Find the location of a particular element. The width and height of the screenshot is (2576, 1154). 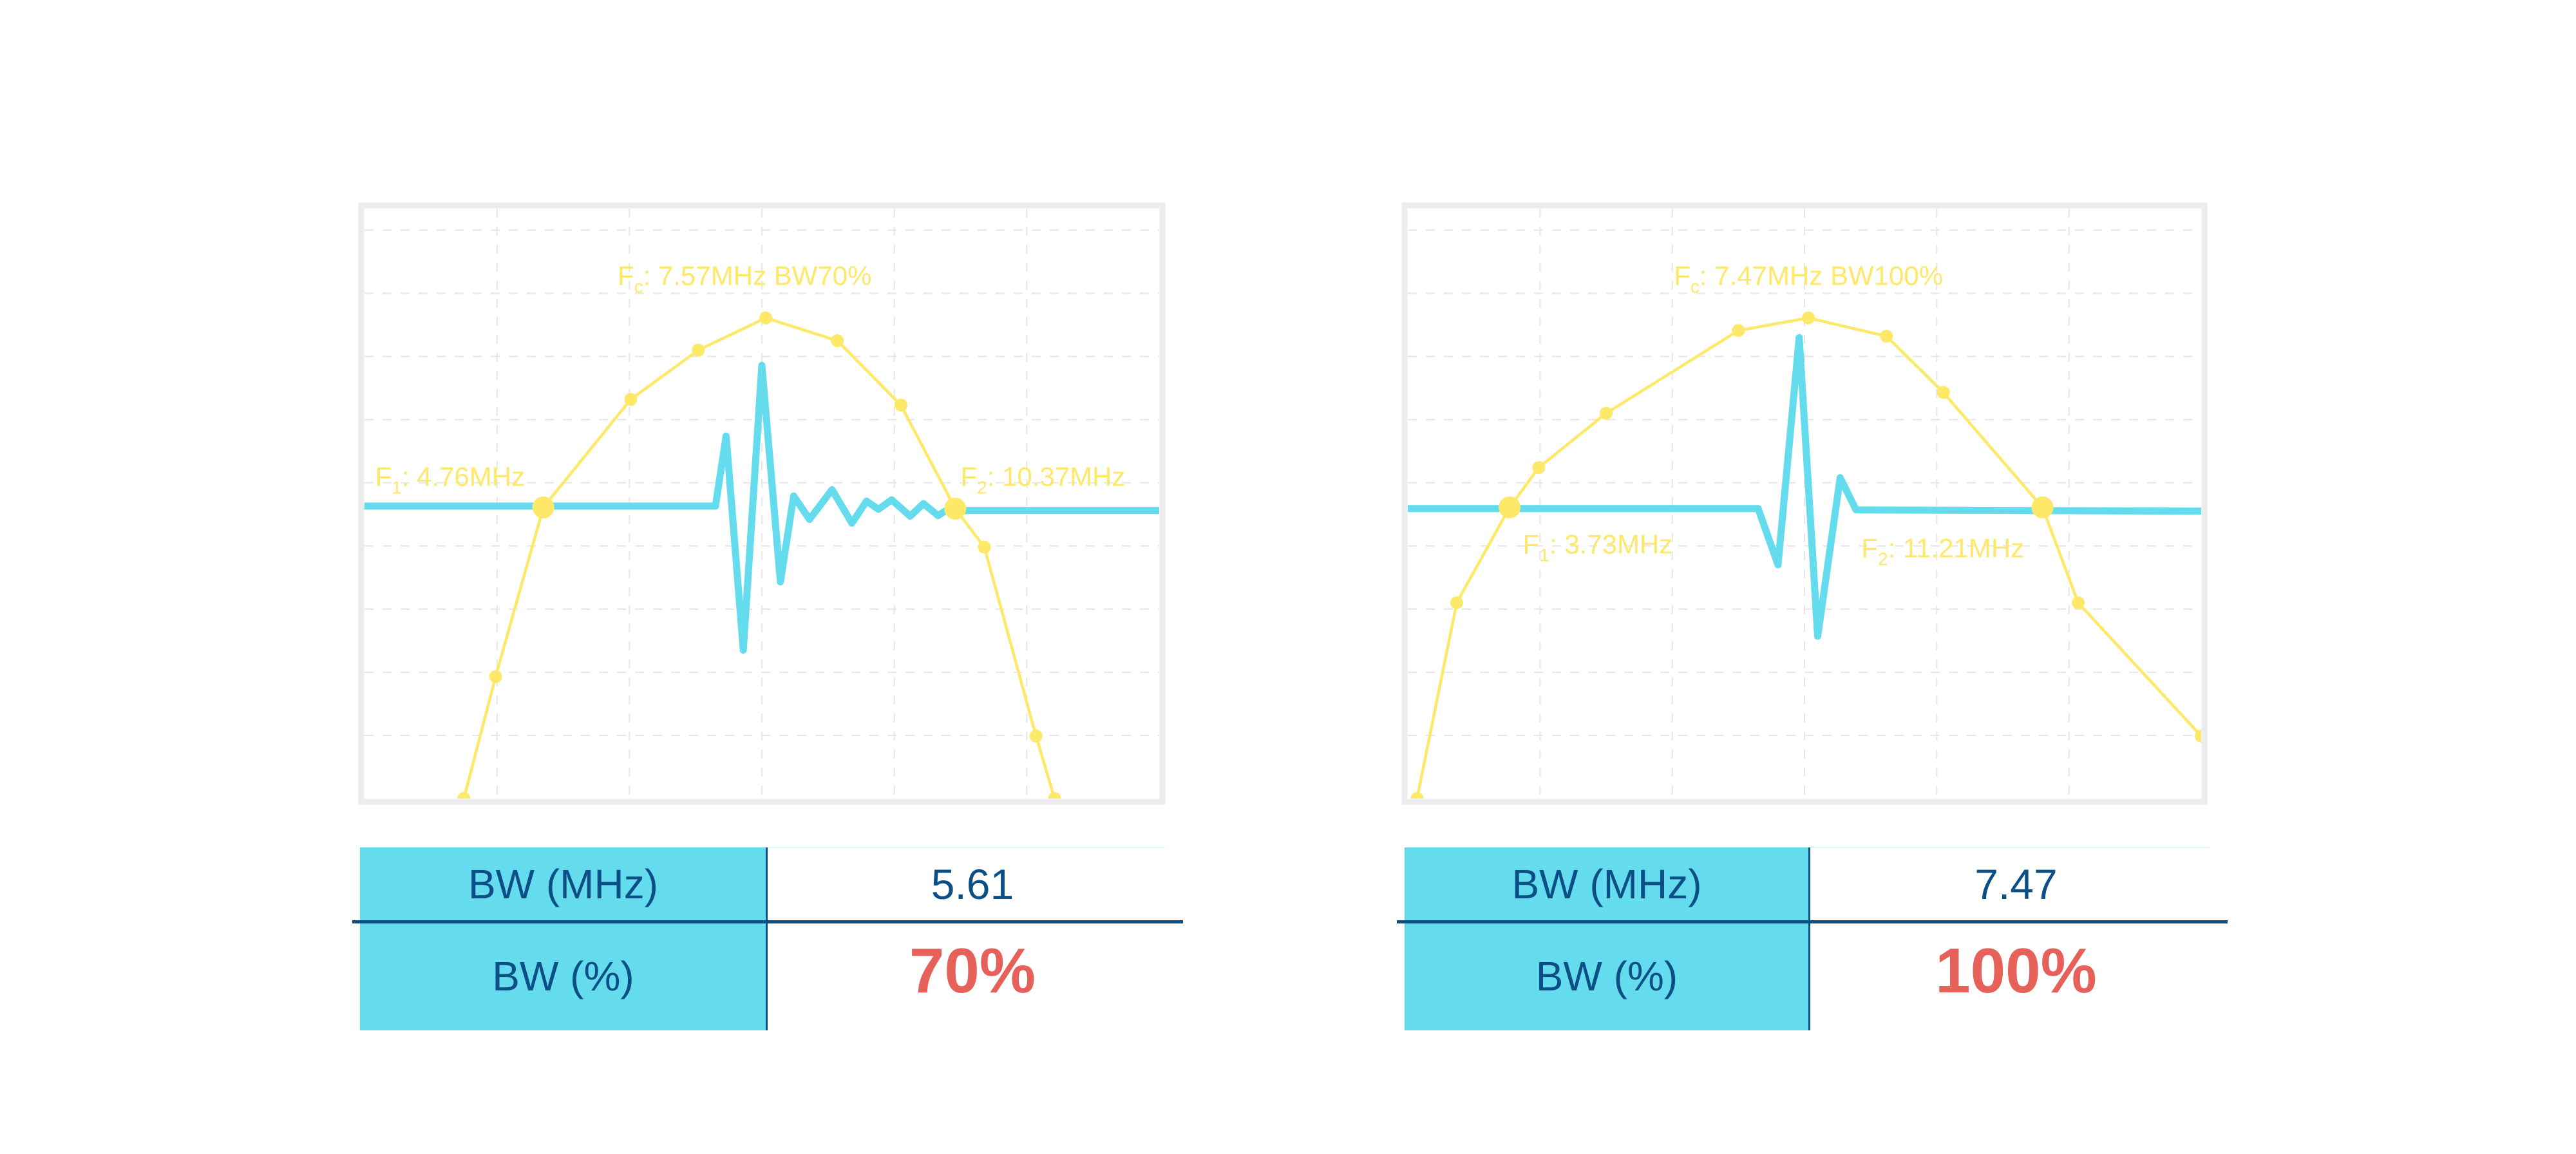

table-value-bw-mhz: 5.61 is located at coordinates (973, 884).